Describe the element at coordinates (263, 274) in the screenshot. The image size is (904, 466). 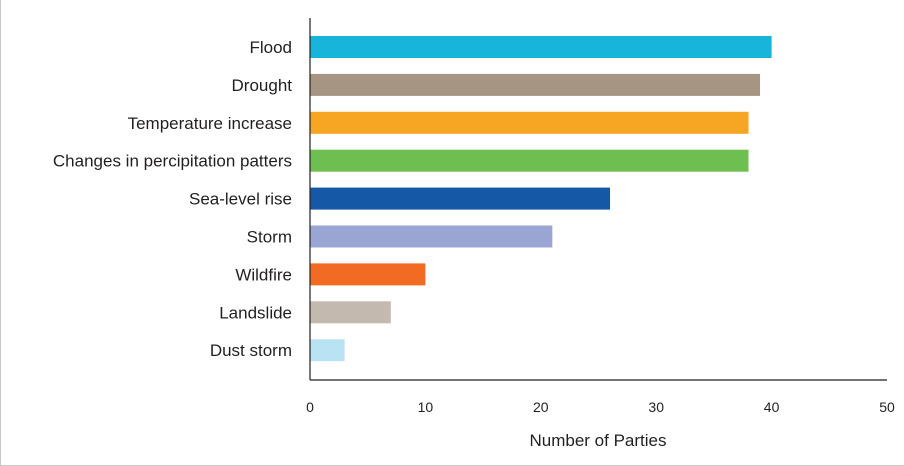
I see `category-label: Wildfire` at that location.